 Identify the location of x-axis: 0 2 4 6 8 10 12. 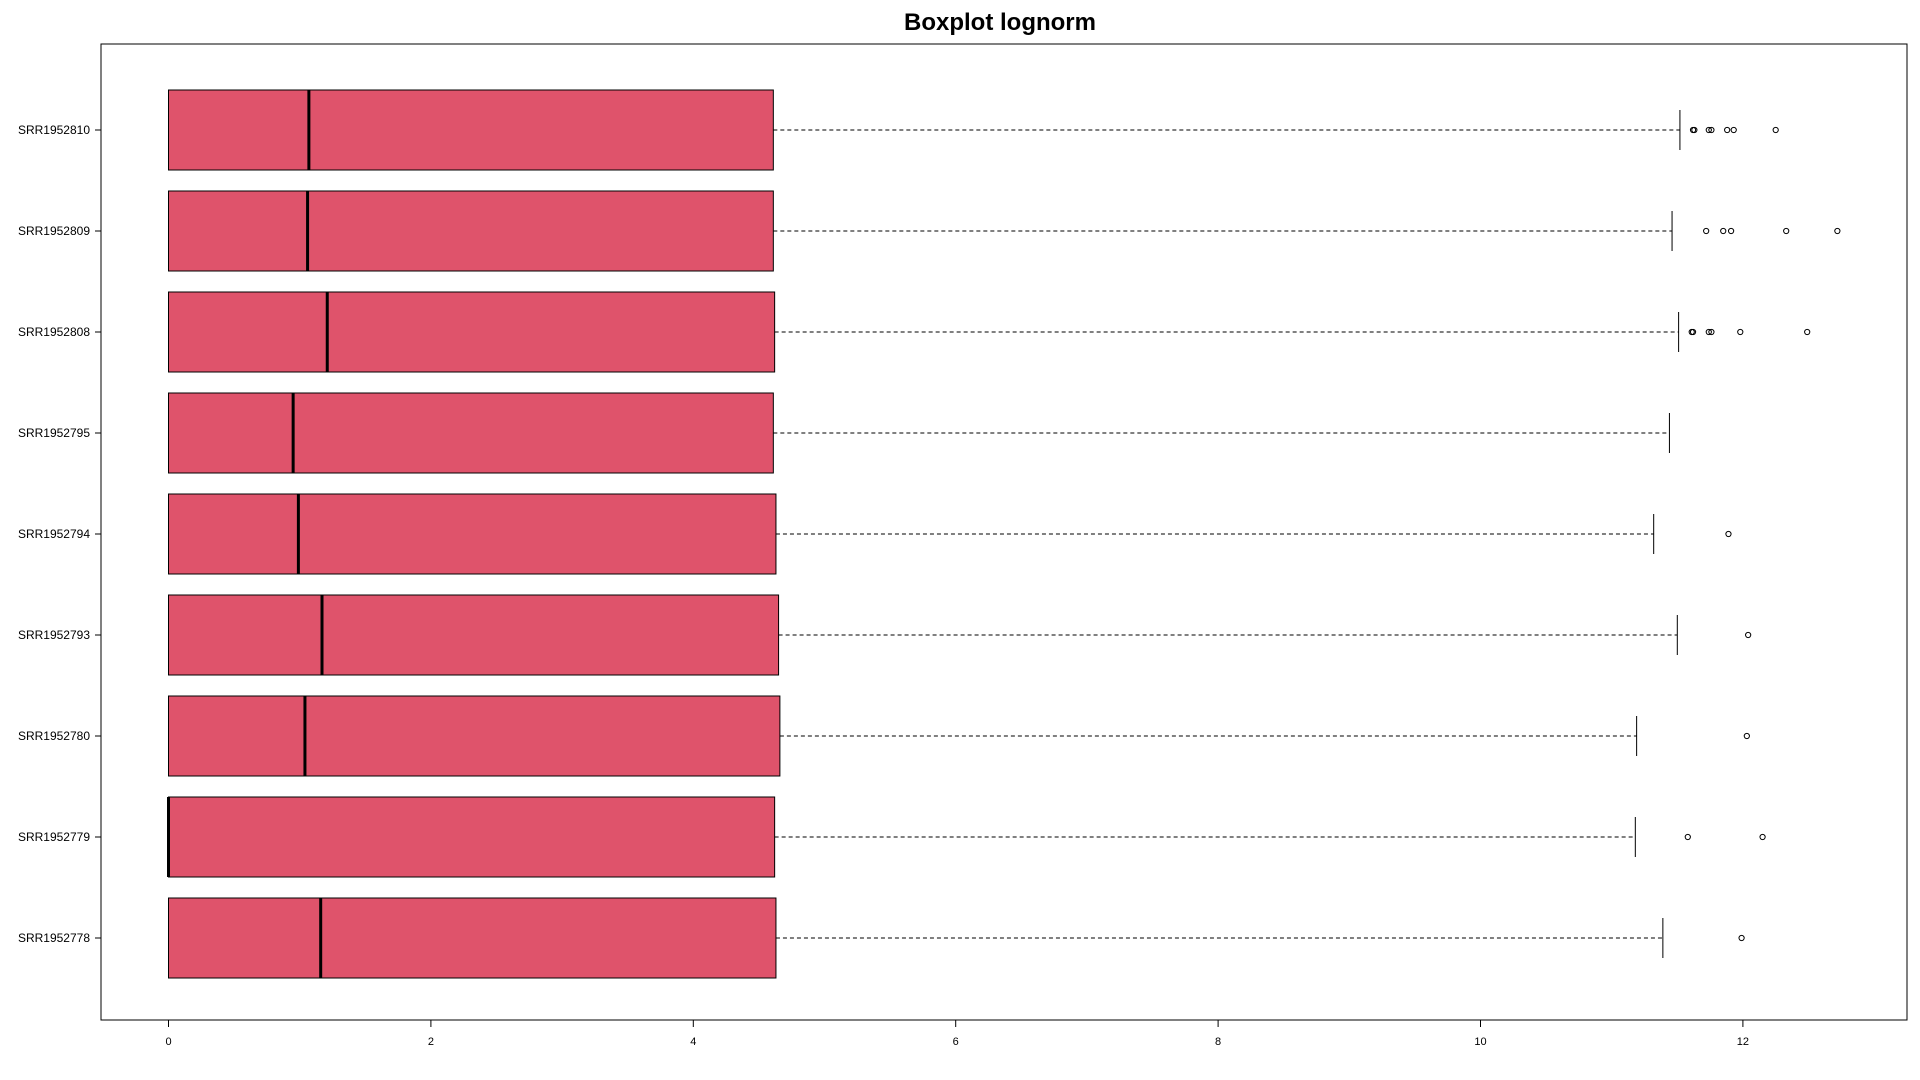
(957, 1034).